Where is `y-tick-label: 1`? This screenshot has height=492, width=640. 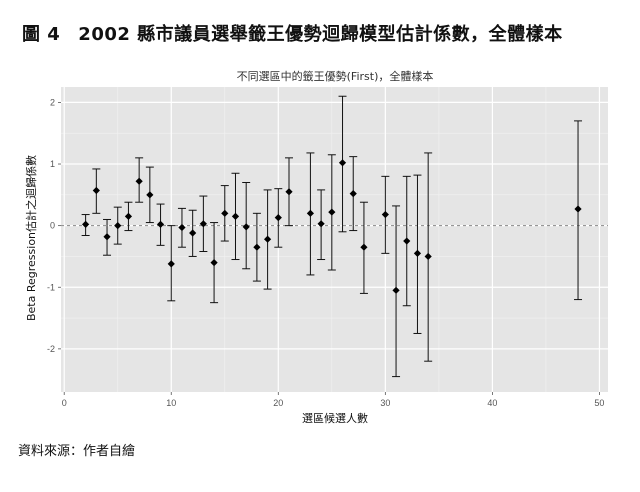 y-tick-label: 1 is located at coordinates (52, 164).